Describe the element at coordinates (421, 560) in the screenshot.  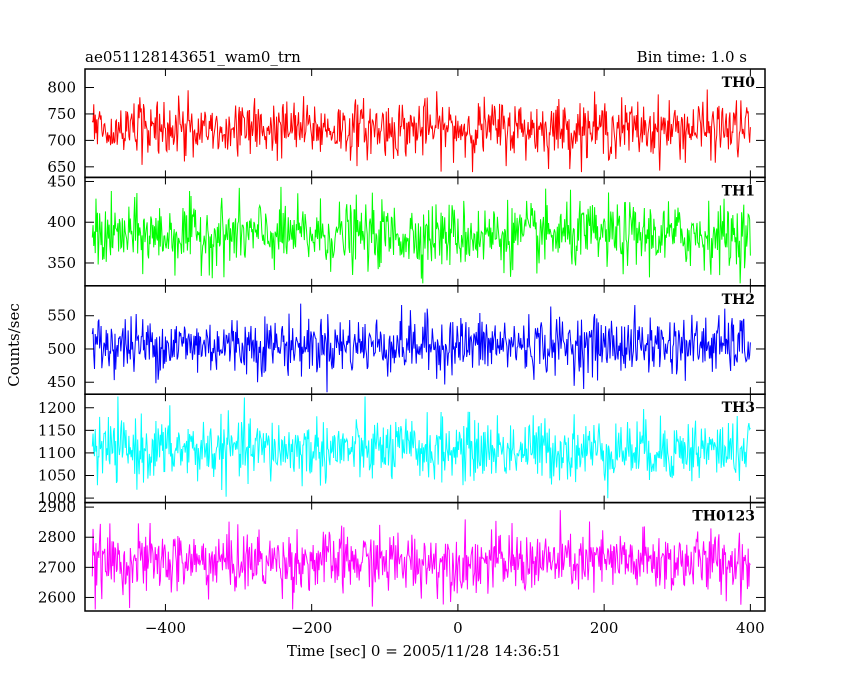
I see `series-th0123-line` at that location.